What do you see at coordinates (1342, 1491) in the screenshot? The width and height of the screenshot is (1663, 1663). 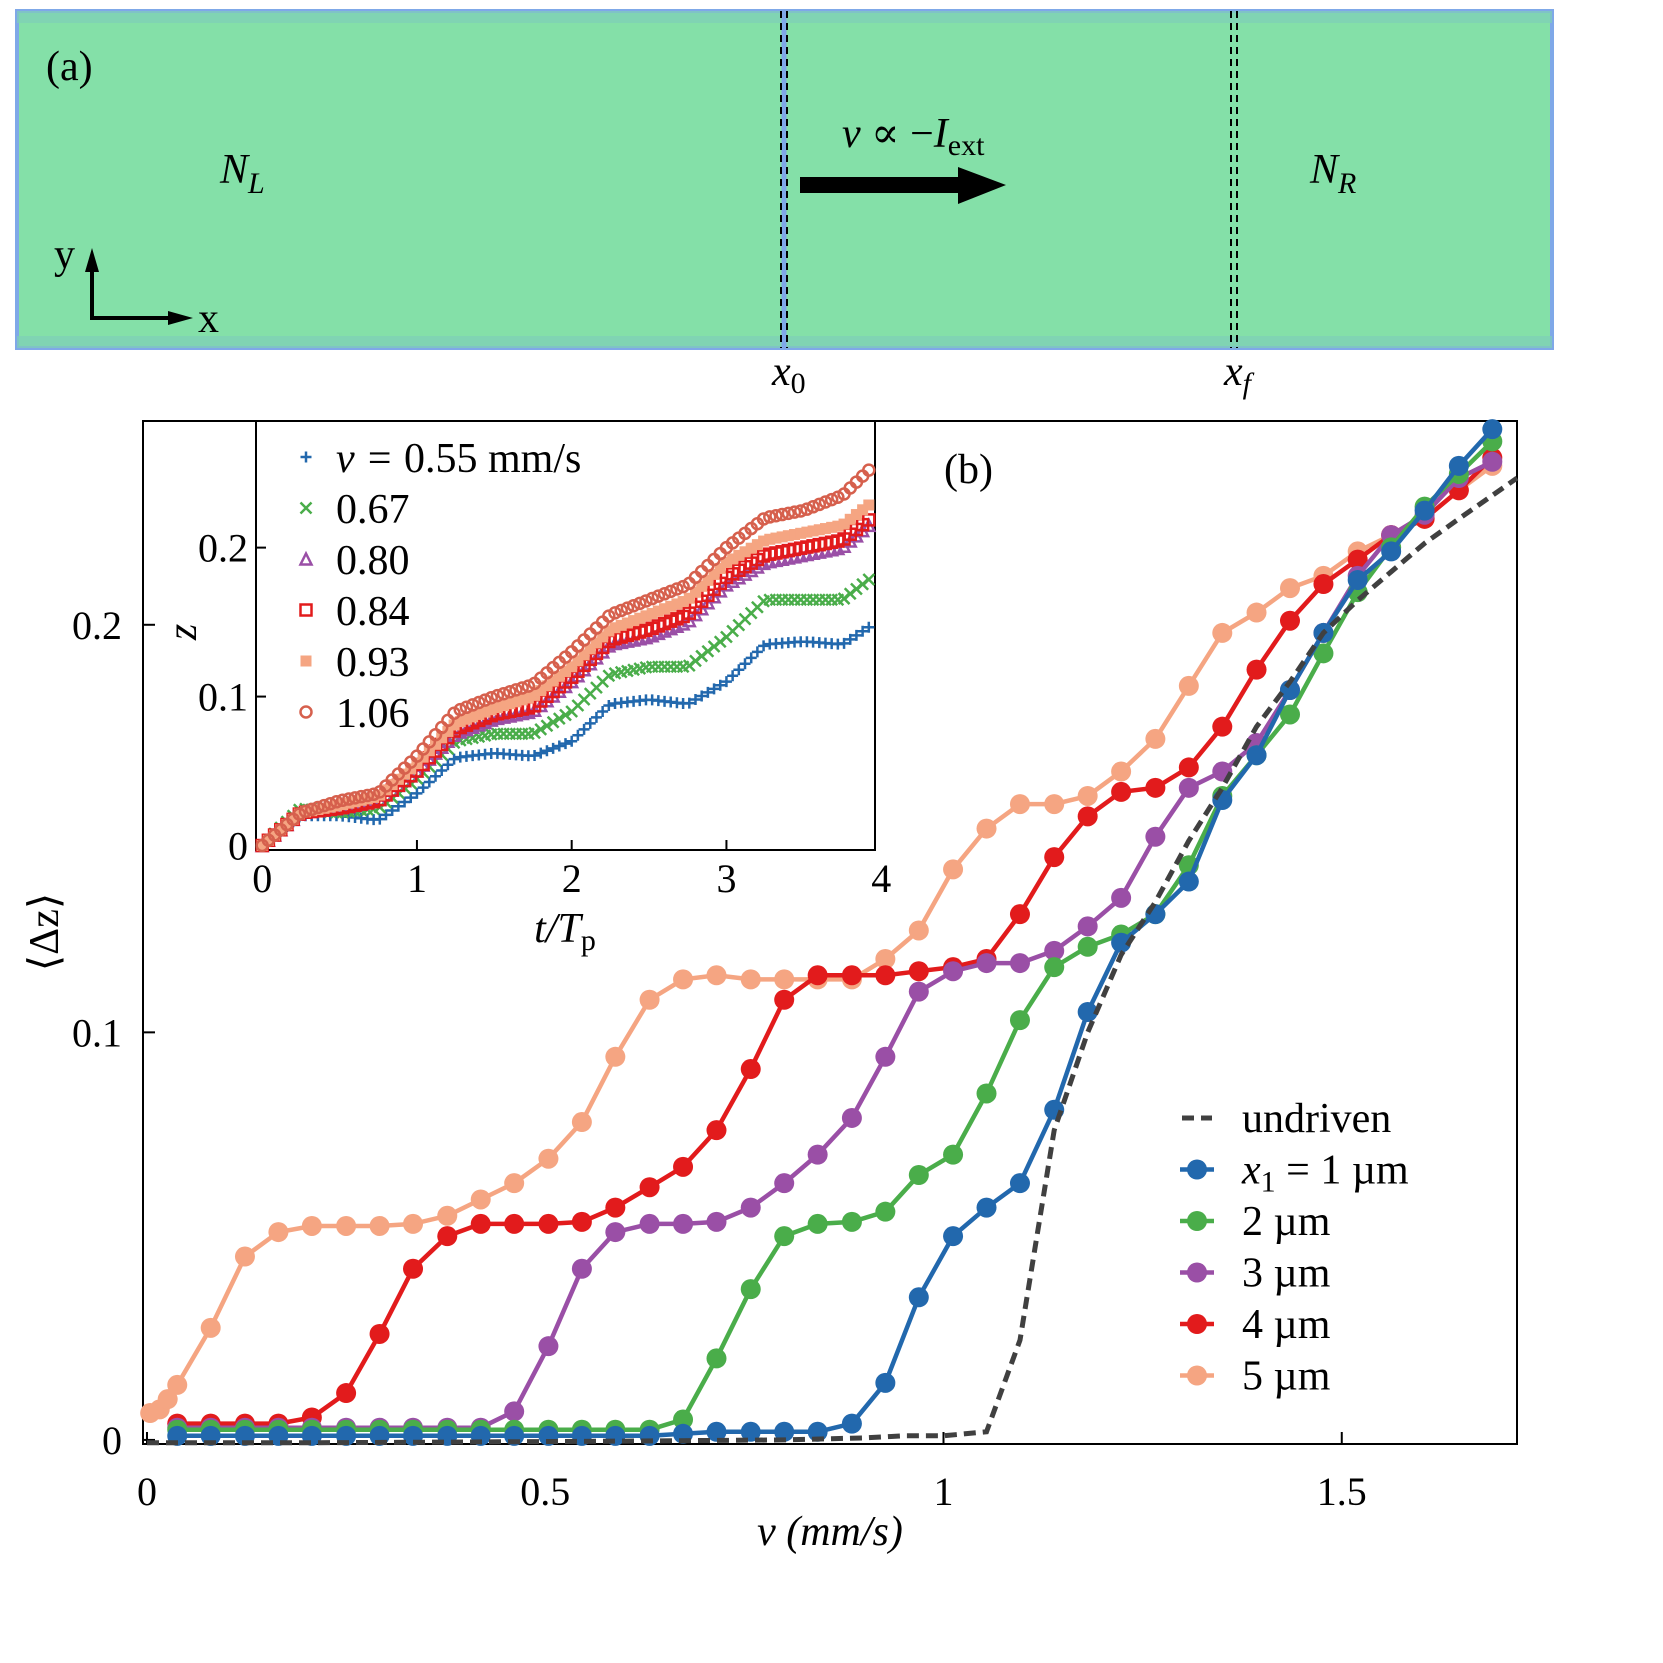 I see `main-x-tick-label: 1.5` at bounding box center [1342, 1491].